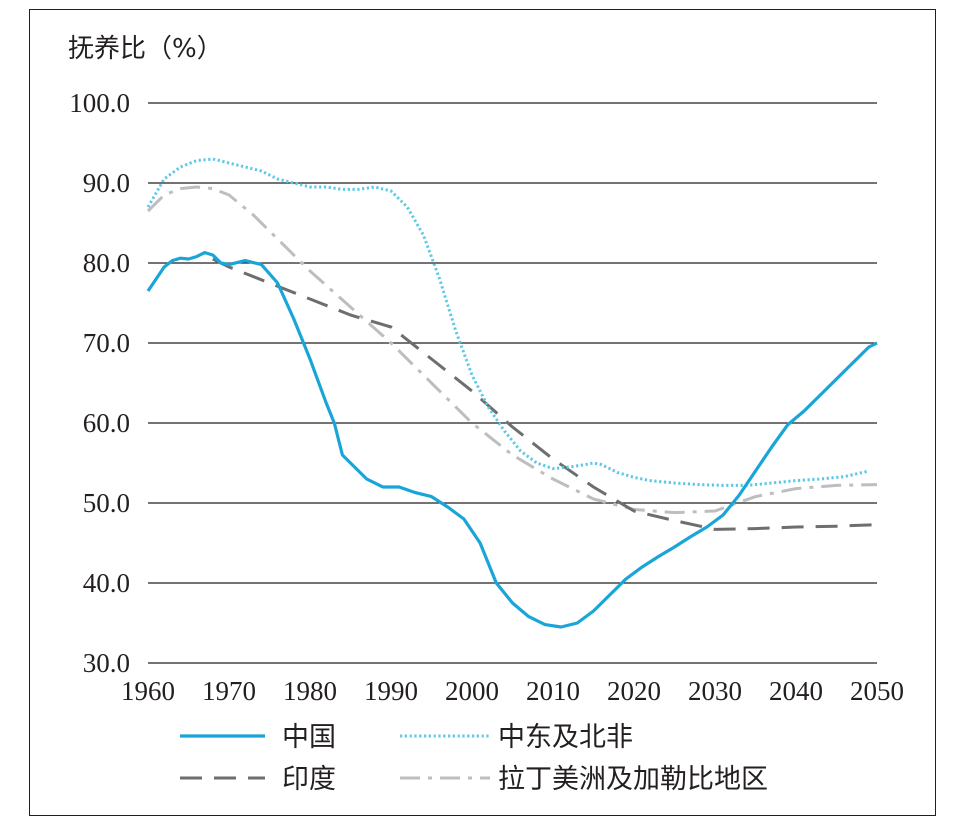 The width and height of the screenshot is (975, 827). I want to click on x-tick-label: 2050, so click(877, 691).